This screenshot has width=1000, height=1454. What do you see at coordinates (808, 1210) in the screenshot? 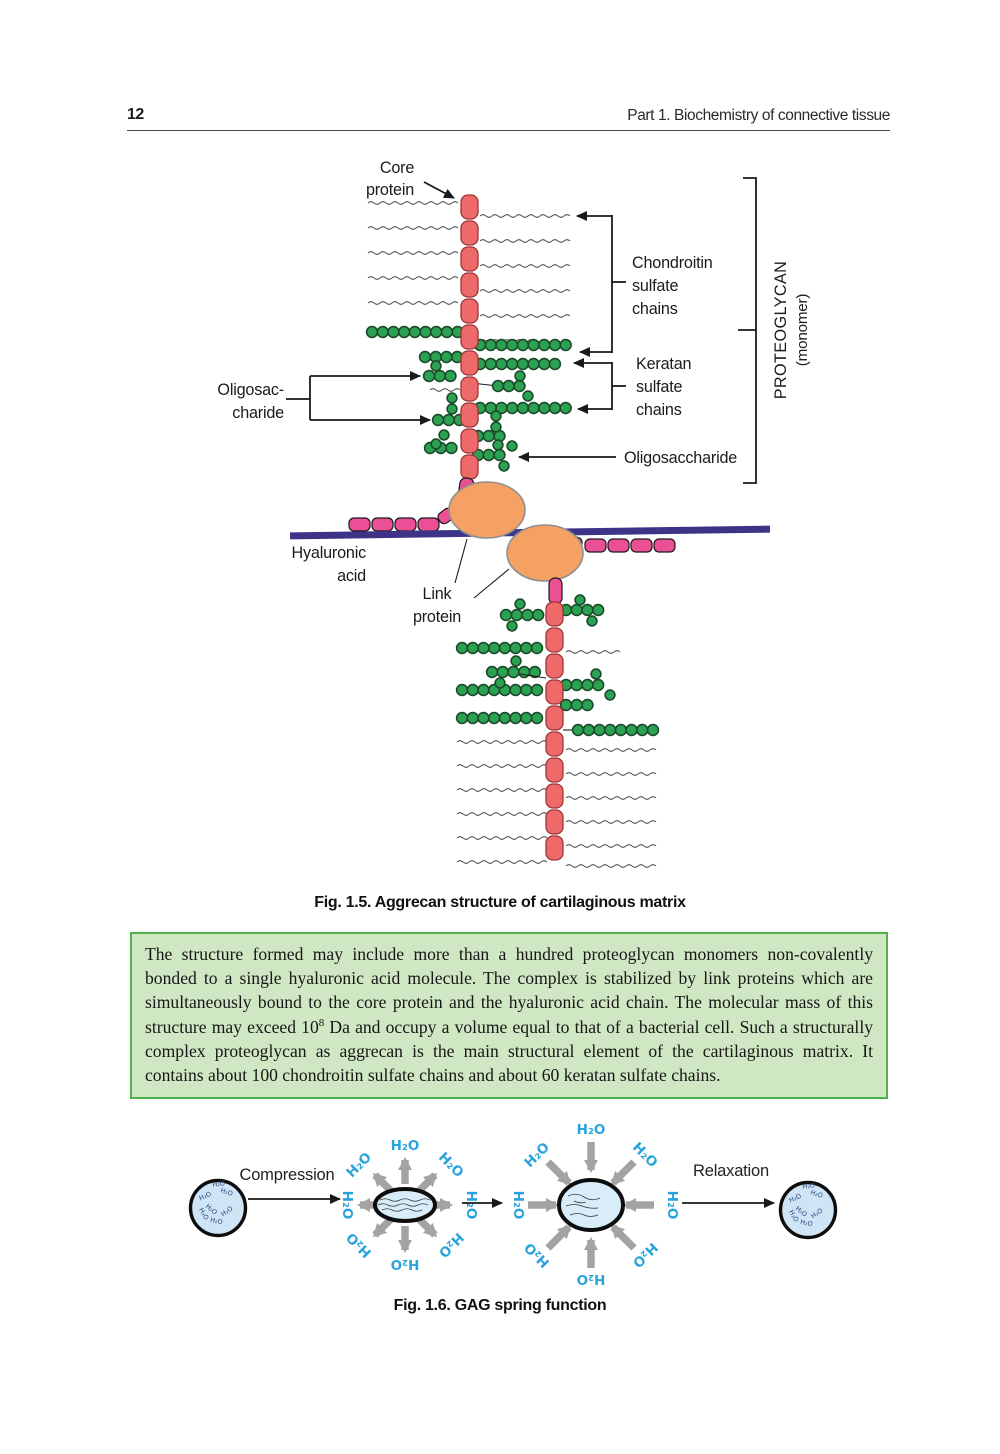
I see `cell-relaxed-right: H₂O H₂O H₂O H₂O H₂O H₂O H₂O` at bounding box center [808, 1210].